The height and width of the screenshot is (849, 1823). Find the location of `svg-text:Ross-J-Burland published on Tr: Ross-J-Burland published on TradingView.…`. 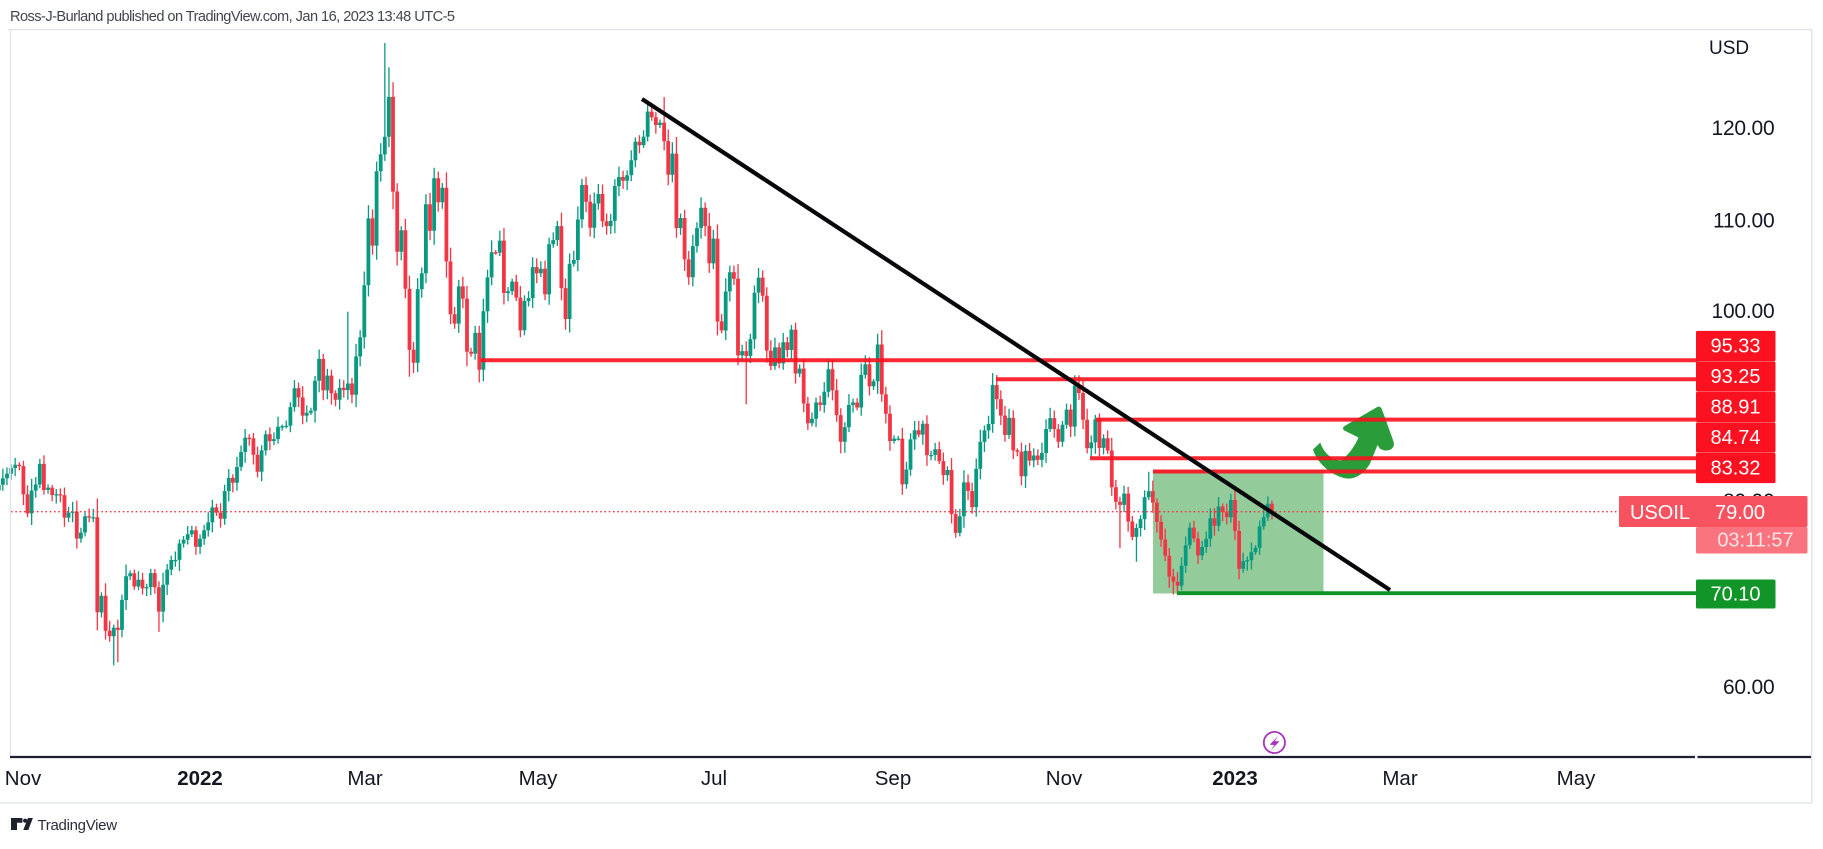

svg-text:Ross-J-Burland published on Tr: Ross-J-Burland published on TradingView.… is located at coordinates (232, 17).